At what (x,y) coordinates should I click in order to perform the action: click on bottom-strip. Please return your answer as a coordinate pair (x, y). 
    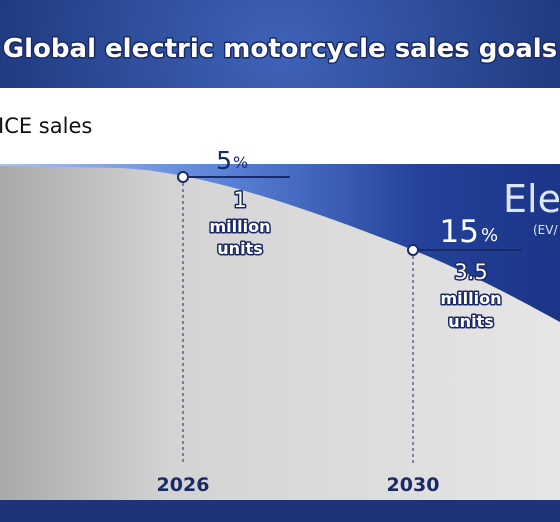
    Looking at the image, I should click on (280, 511).